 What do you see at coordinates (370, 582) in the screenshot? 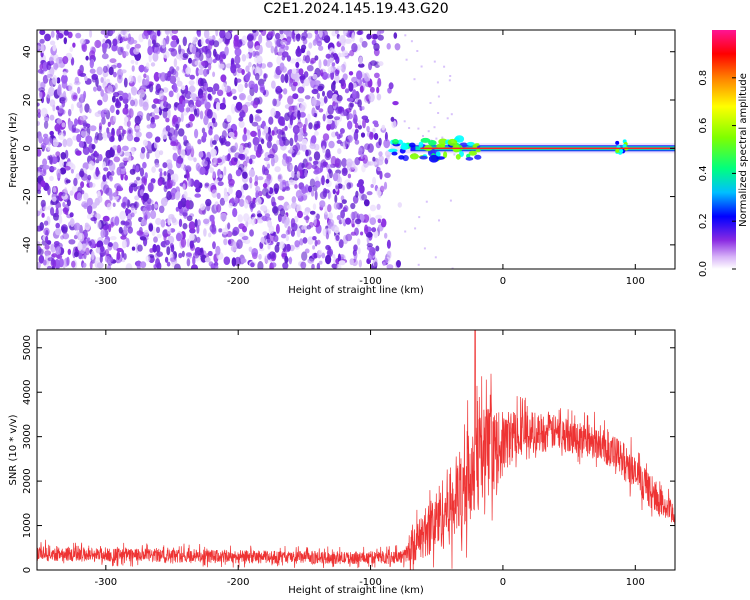
I see `bottom-x-tick-label: -100` at bounding box center [370, 582].